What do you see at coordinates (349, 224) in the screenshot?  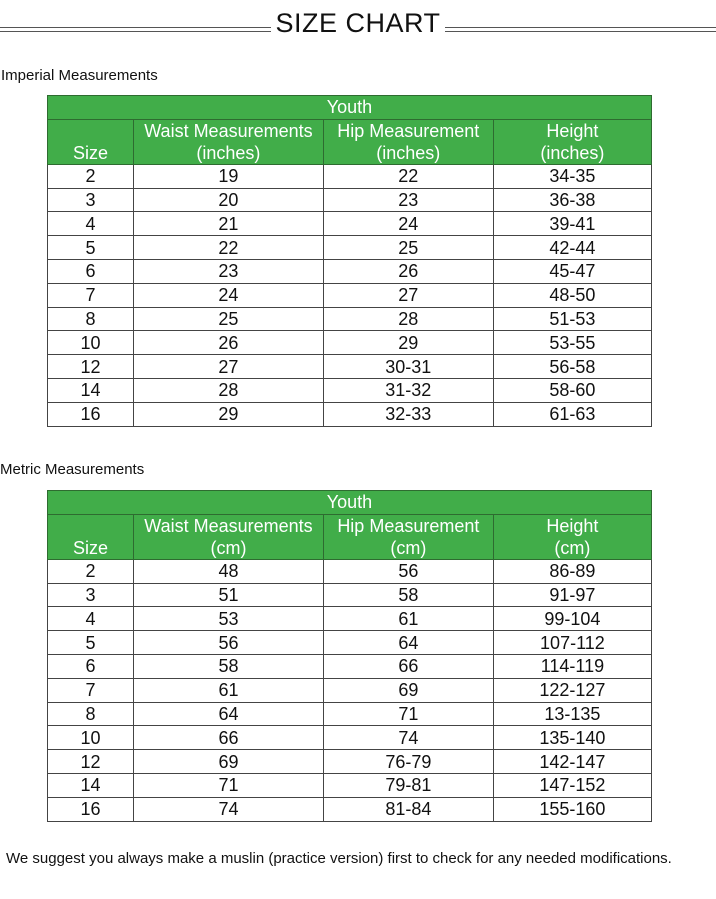 I see `table-row: 4 21 24 39-41` at bounding box center [349, 224].